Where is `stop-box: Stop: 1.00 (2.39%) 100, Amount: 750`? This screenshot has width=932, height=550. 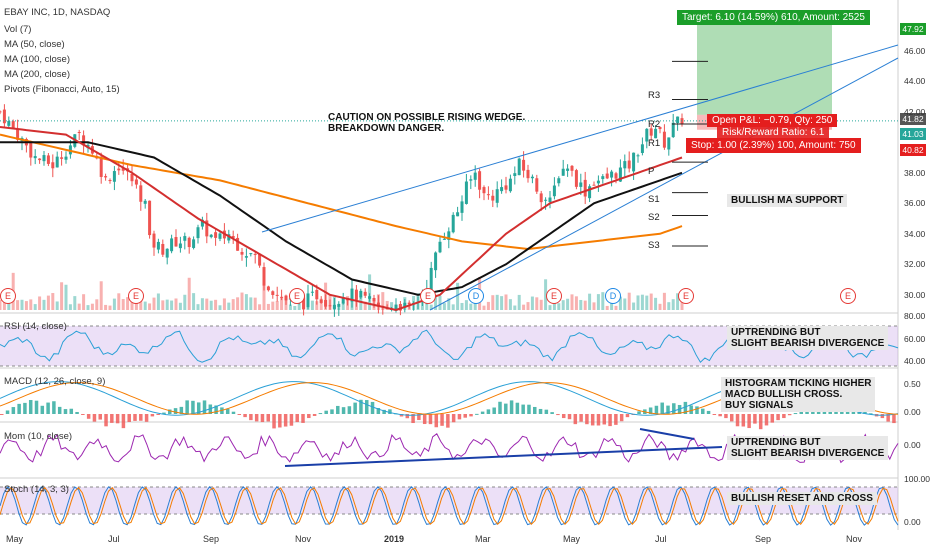
stop-box: Stop: 1.00 (2.39%) 100, Amount: 750 is located at coordinates (773, 145).